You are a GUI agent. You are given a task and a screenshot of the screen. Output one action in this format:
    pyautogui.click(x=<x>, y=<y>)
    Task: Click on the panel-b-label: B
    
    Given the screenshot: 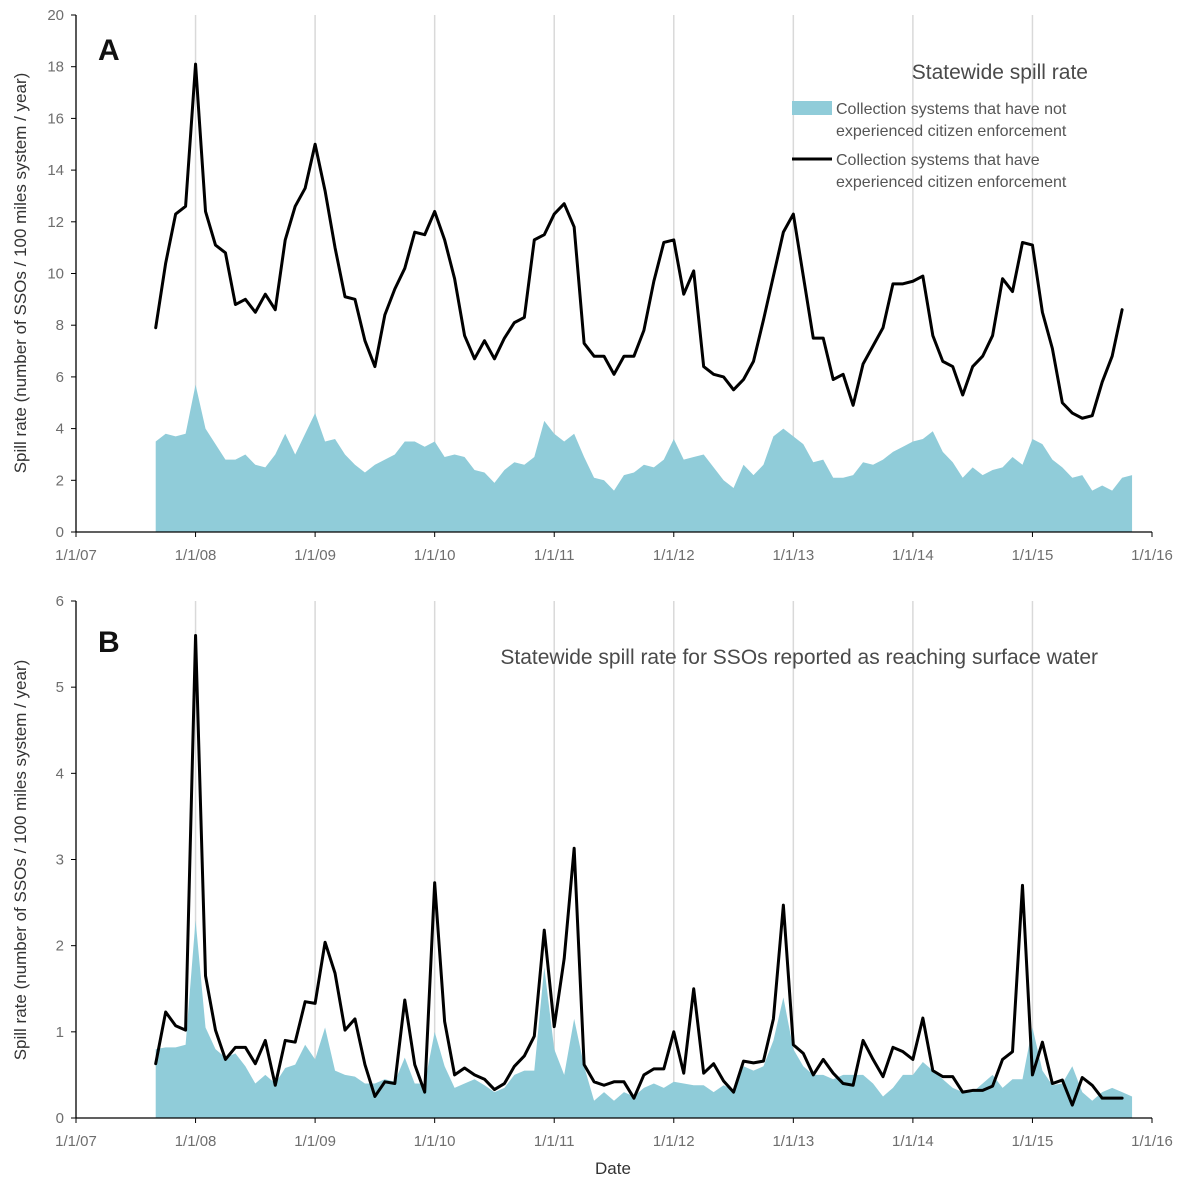 What is the action you would take?
    pyautogui.click(x=109, y=642)
    